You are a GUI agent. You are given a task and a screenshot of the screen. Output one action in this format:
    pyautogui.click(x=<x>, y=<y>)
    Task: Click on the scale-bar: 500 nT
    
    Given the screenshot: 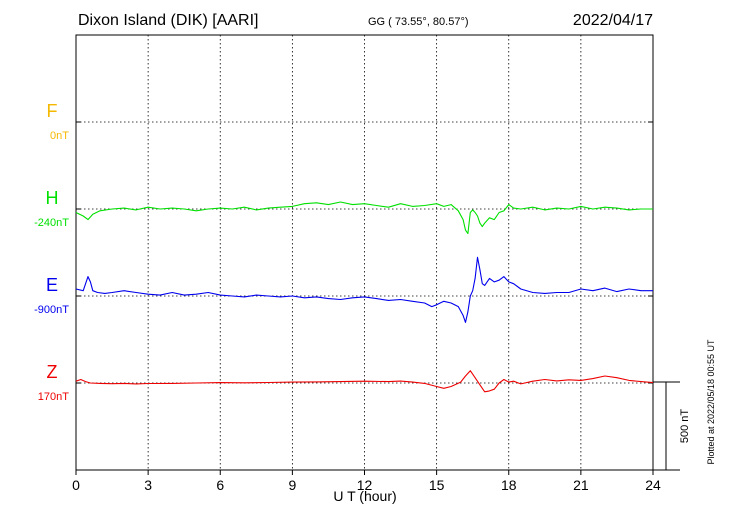 What is the action you would take?
    pyautogui.click(x=672, y=426)
    